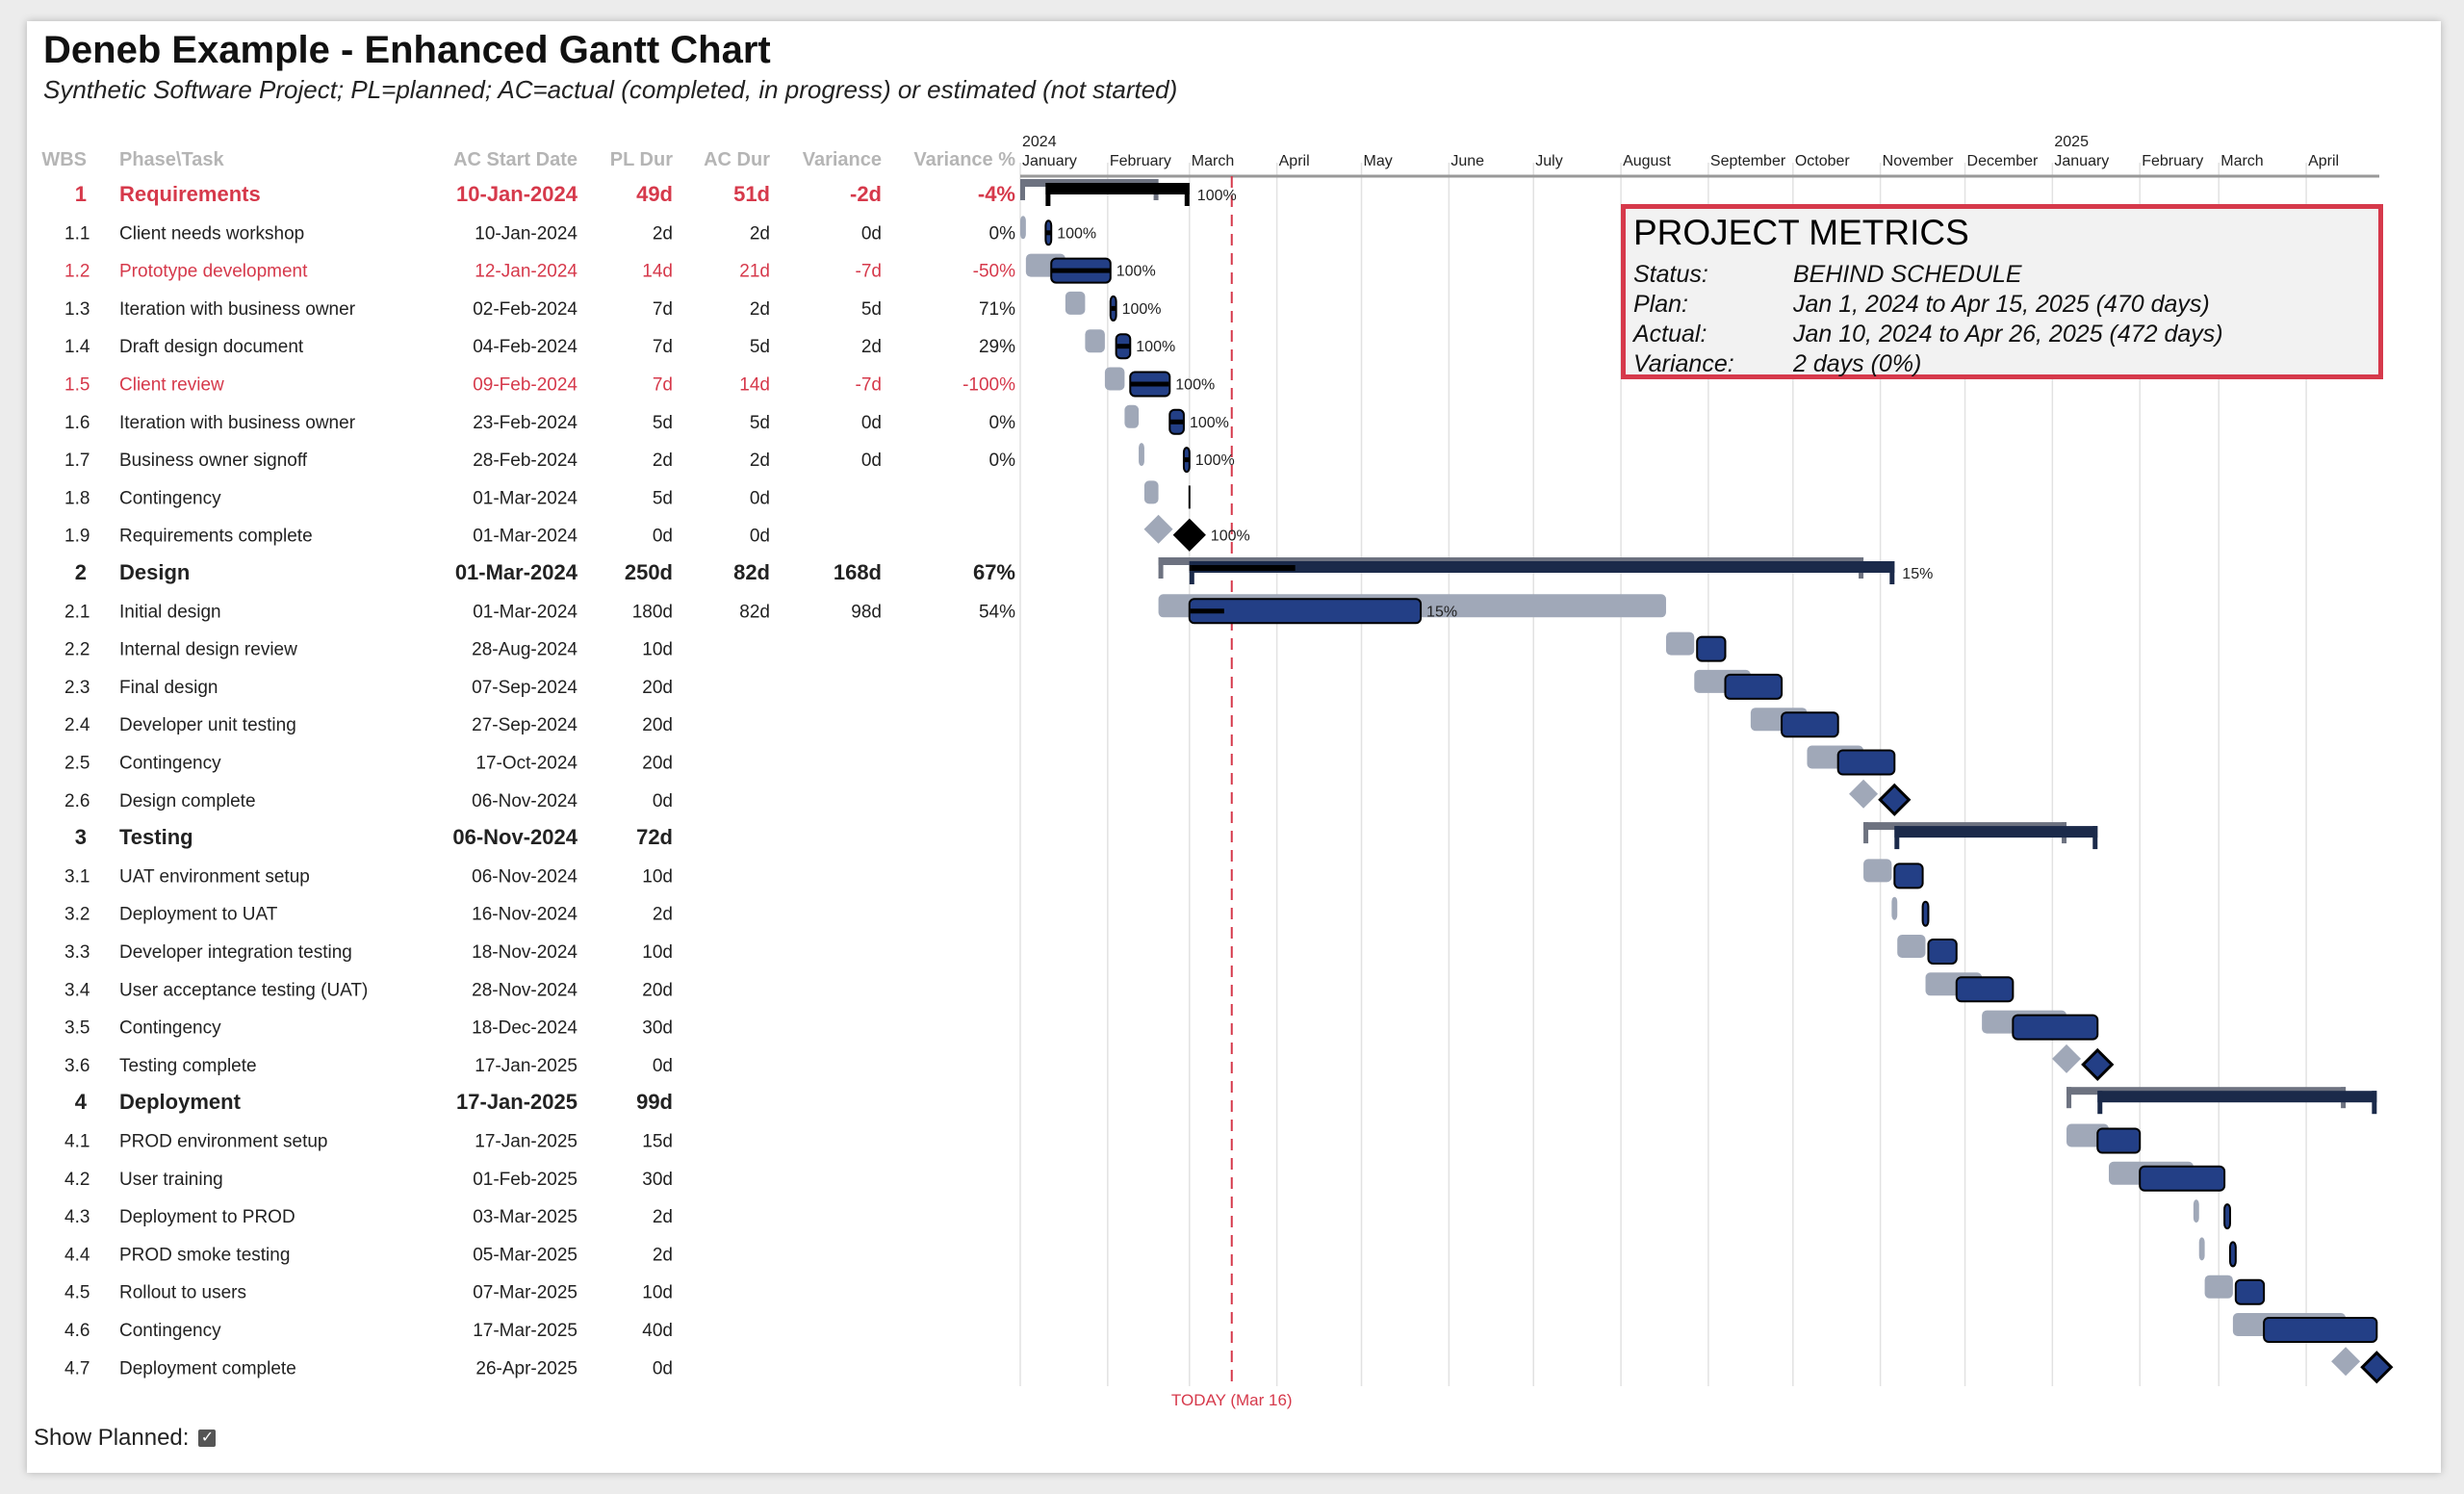 This screenshot has width=2464, height=1494. I want to click on task-name: User acceptance testing (UAT), so click(243, 990).